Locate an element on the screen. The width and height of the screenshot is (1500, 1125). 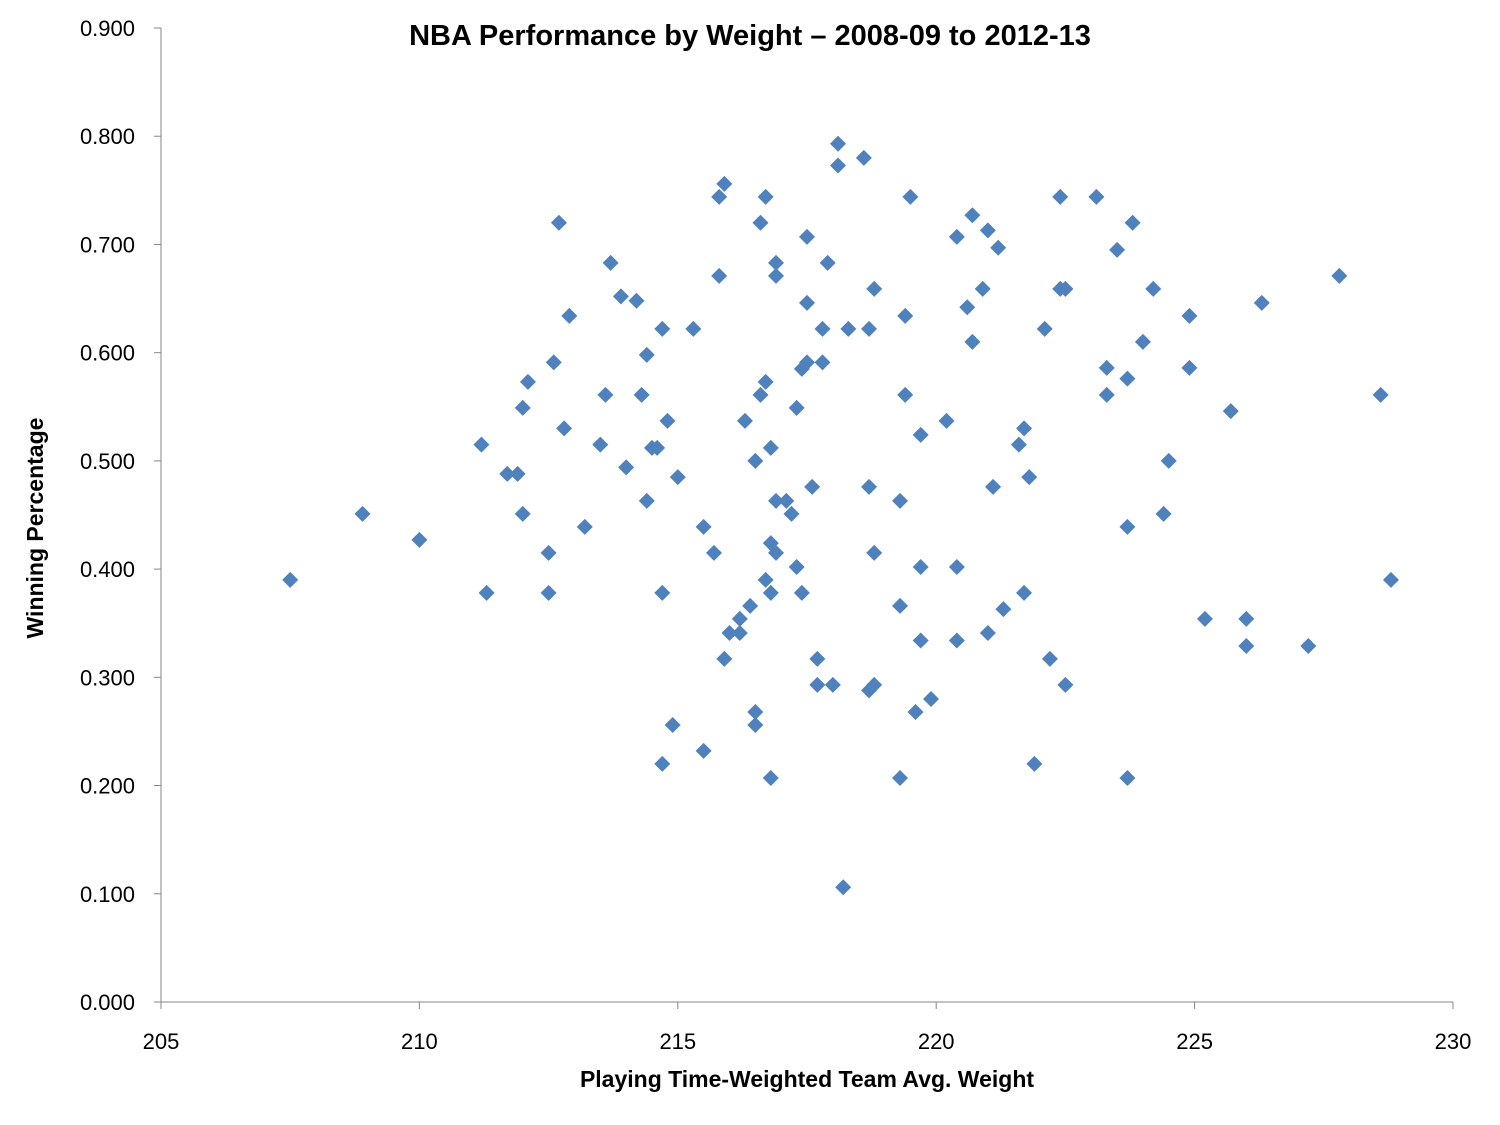
x-tick-label: 210 is located at coordinates (419, 1041).